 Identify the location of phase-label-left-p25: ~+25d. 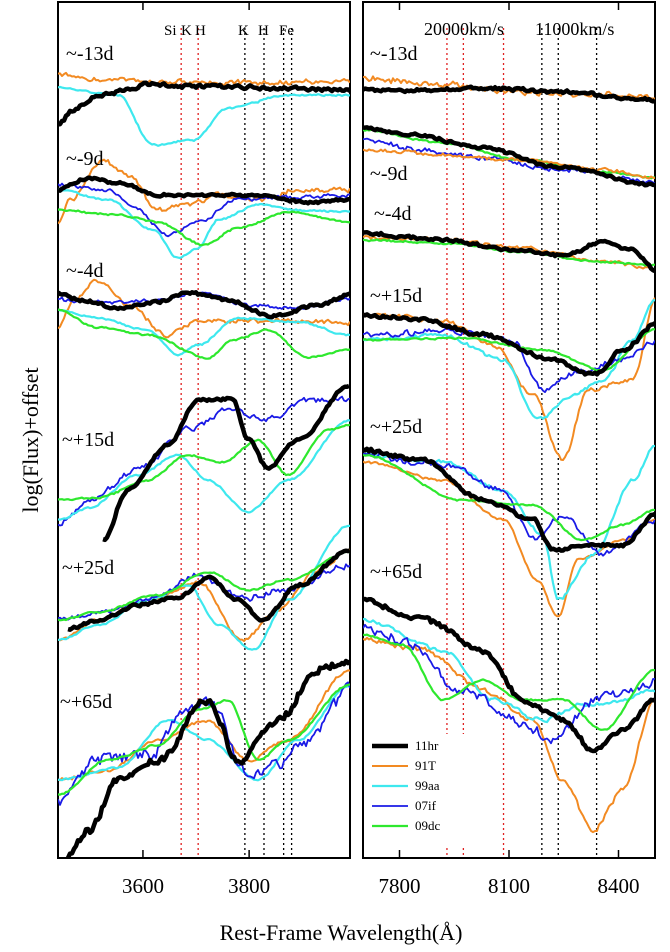
(88, 568).